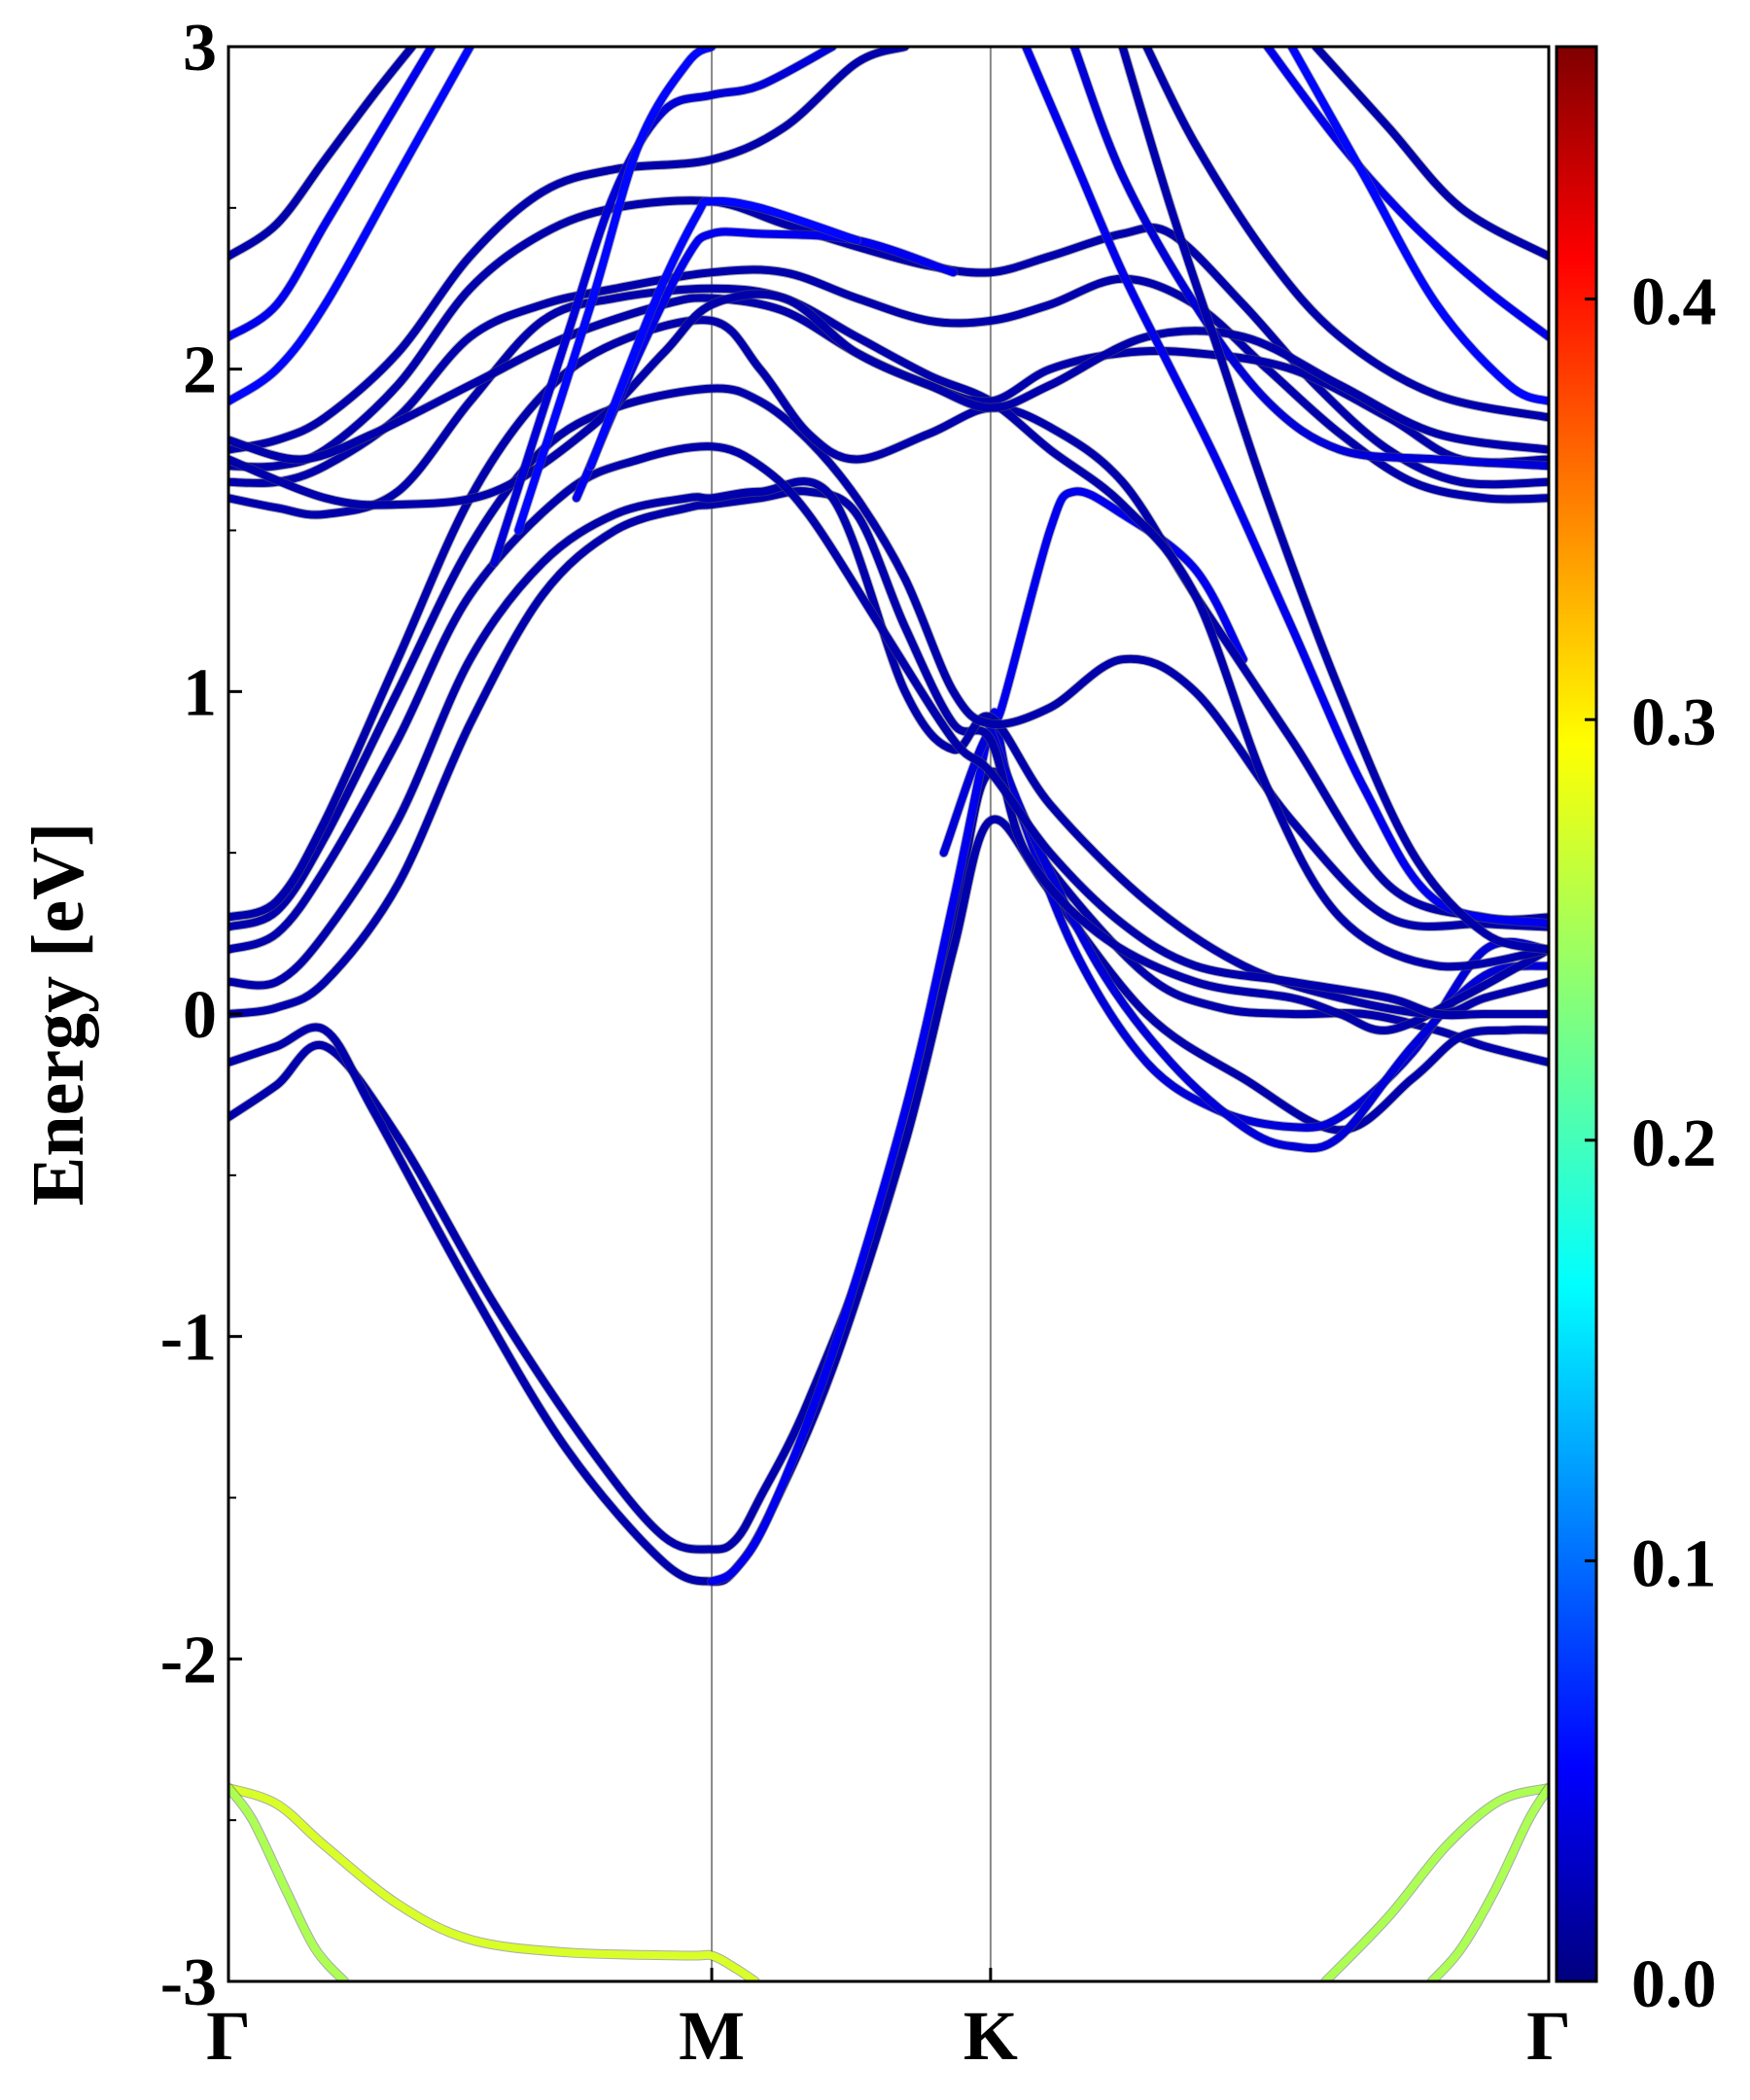 The image size is (1750, 2100). What do you see at coordinates (200, 370) in the screenshot?
I see `y-tick-label: 2` at bounding box center [200, 370].